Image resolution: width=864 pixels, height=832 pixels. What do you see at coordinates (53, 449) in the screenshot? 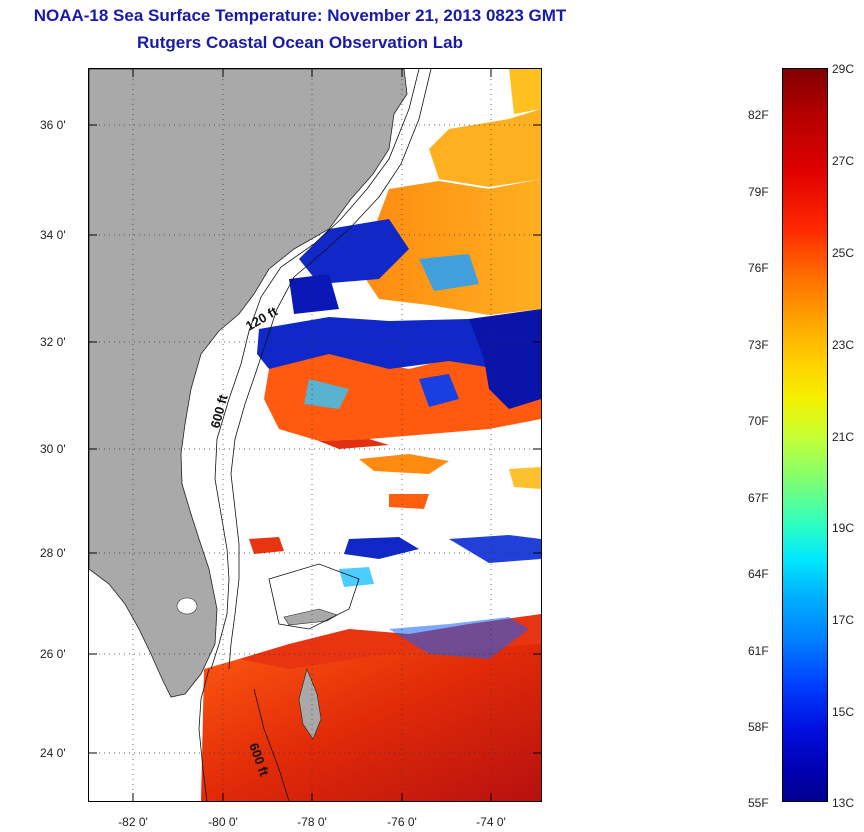
I see `lat-label-30: 30 0'` at bounding box center [53, 449].